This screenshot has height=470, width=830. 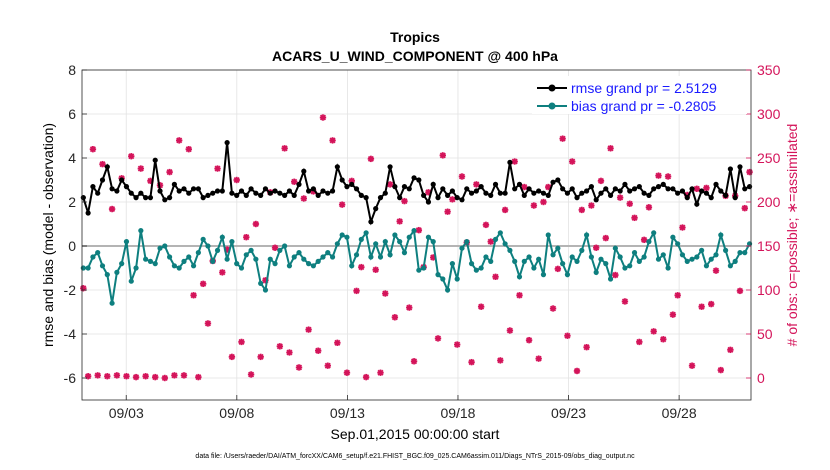 What do you see at coordinates (639, 95) in the screenshot?
I see `legend-box` at bounding box center [639, 95].